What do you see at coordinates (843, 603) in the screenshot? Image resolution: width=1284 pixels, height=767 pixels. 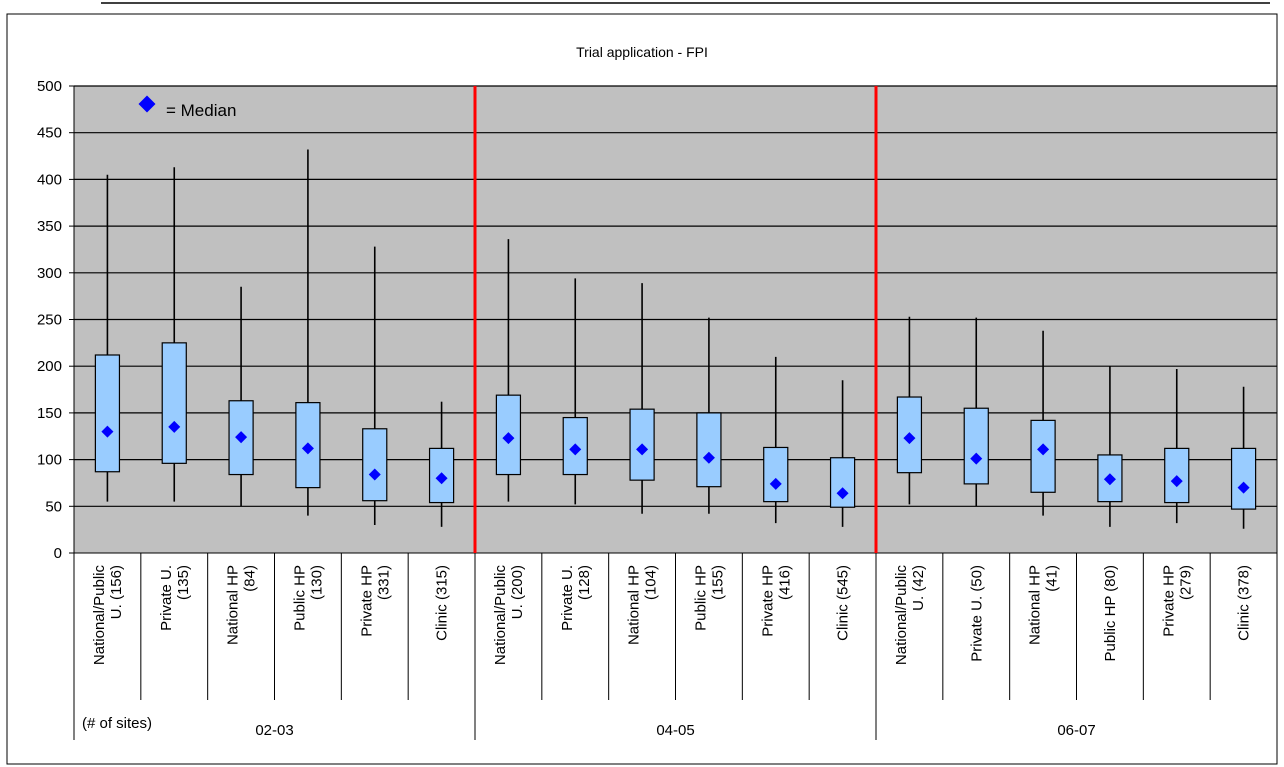 I see `x-category-label: Clinic (545)` at bounding box center [843, 603].